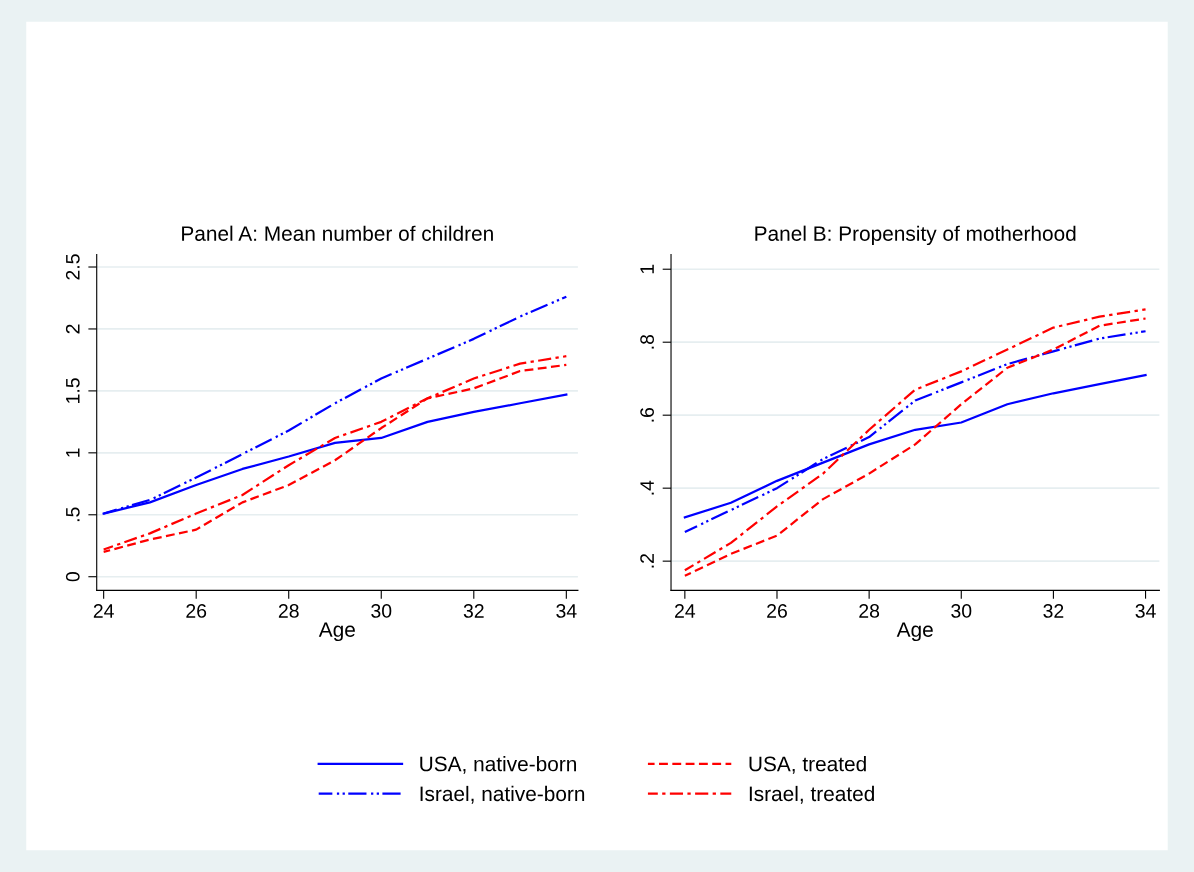  What do you see at coordinates (337, 233) in the screenshot?
I see `chart-title: Panel A: Mean number of children` at bounding box center [337, 233].